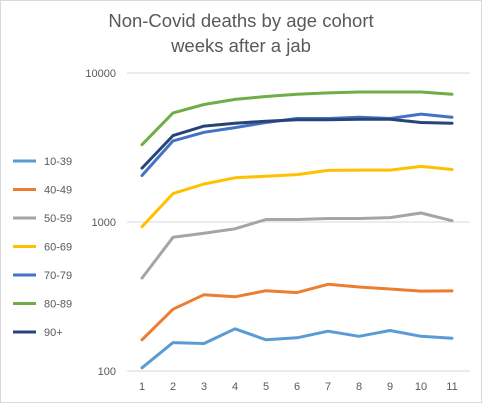 This screenshot has width=482, height=403. Describe the element at coordinates (58, 162) in the screenshot. I see `legend-label-10-39: 10-39` at that location.